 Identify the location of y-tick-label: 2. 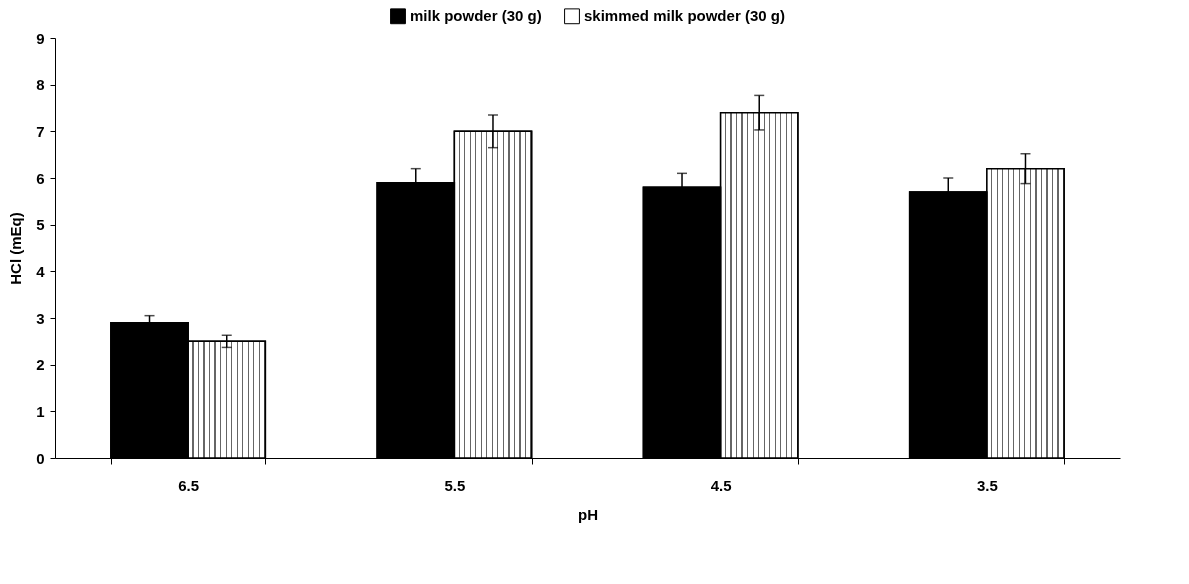
(40, 365).